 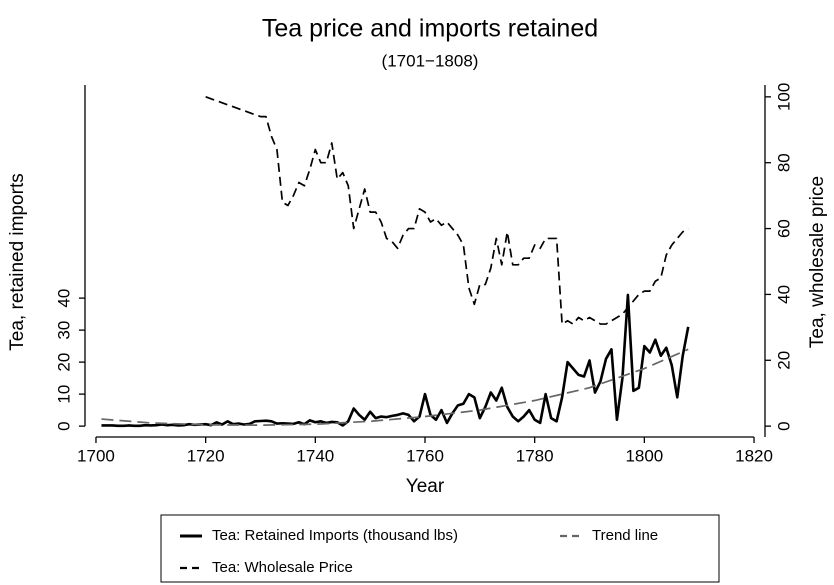 What do you see at coordinates (440, 548) in the screenshot?
I see `legend-box` at bounding box center [440, 548].